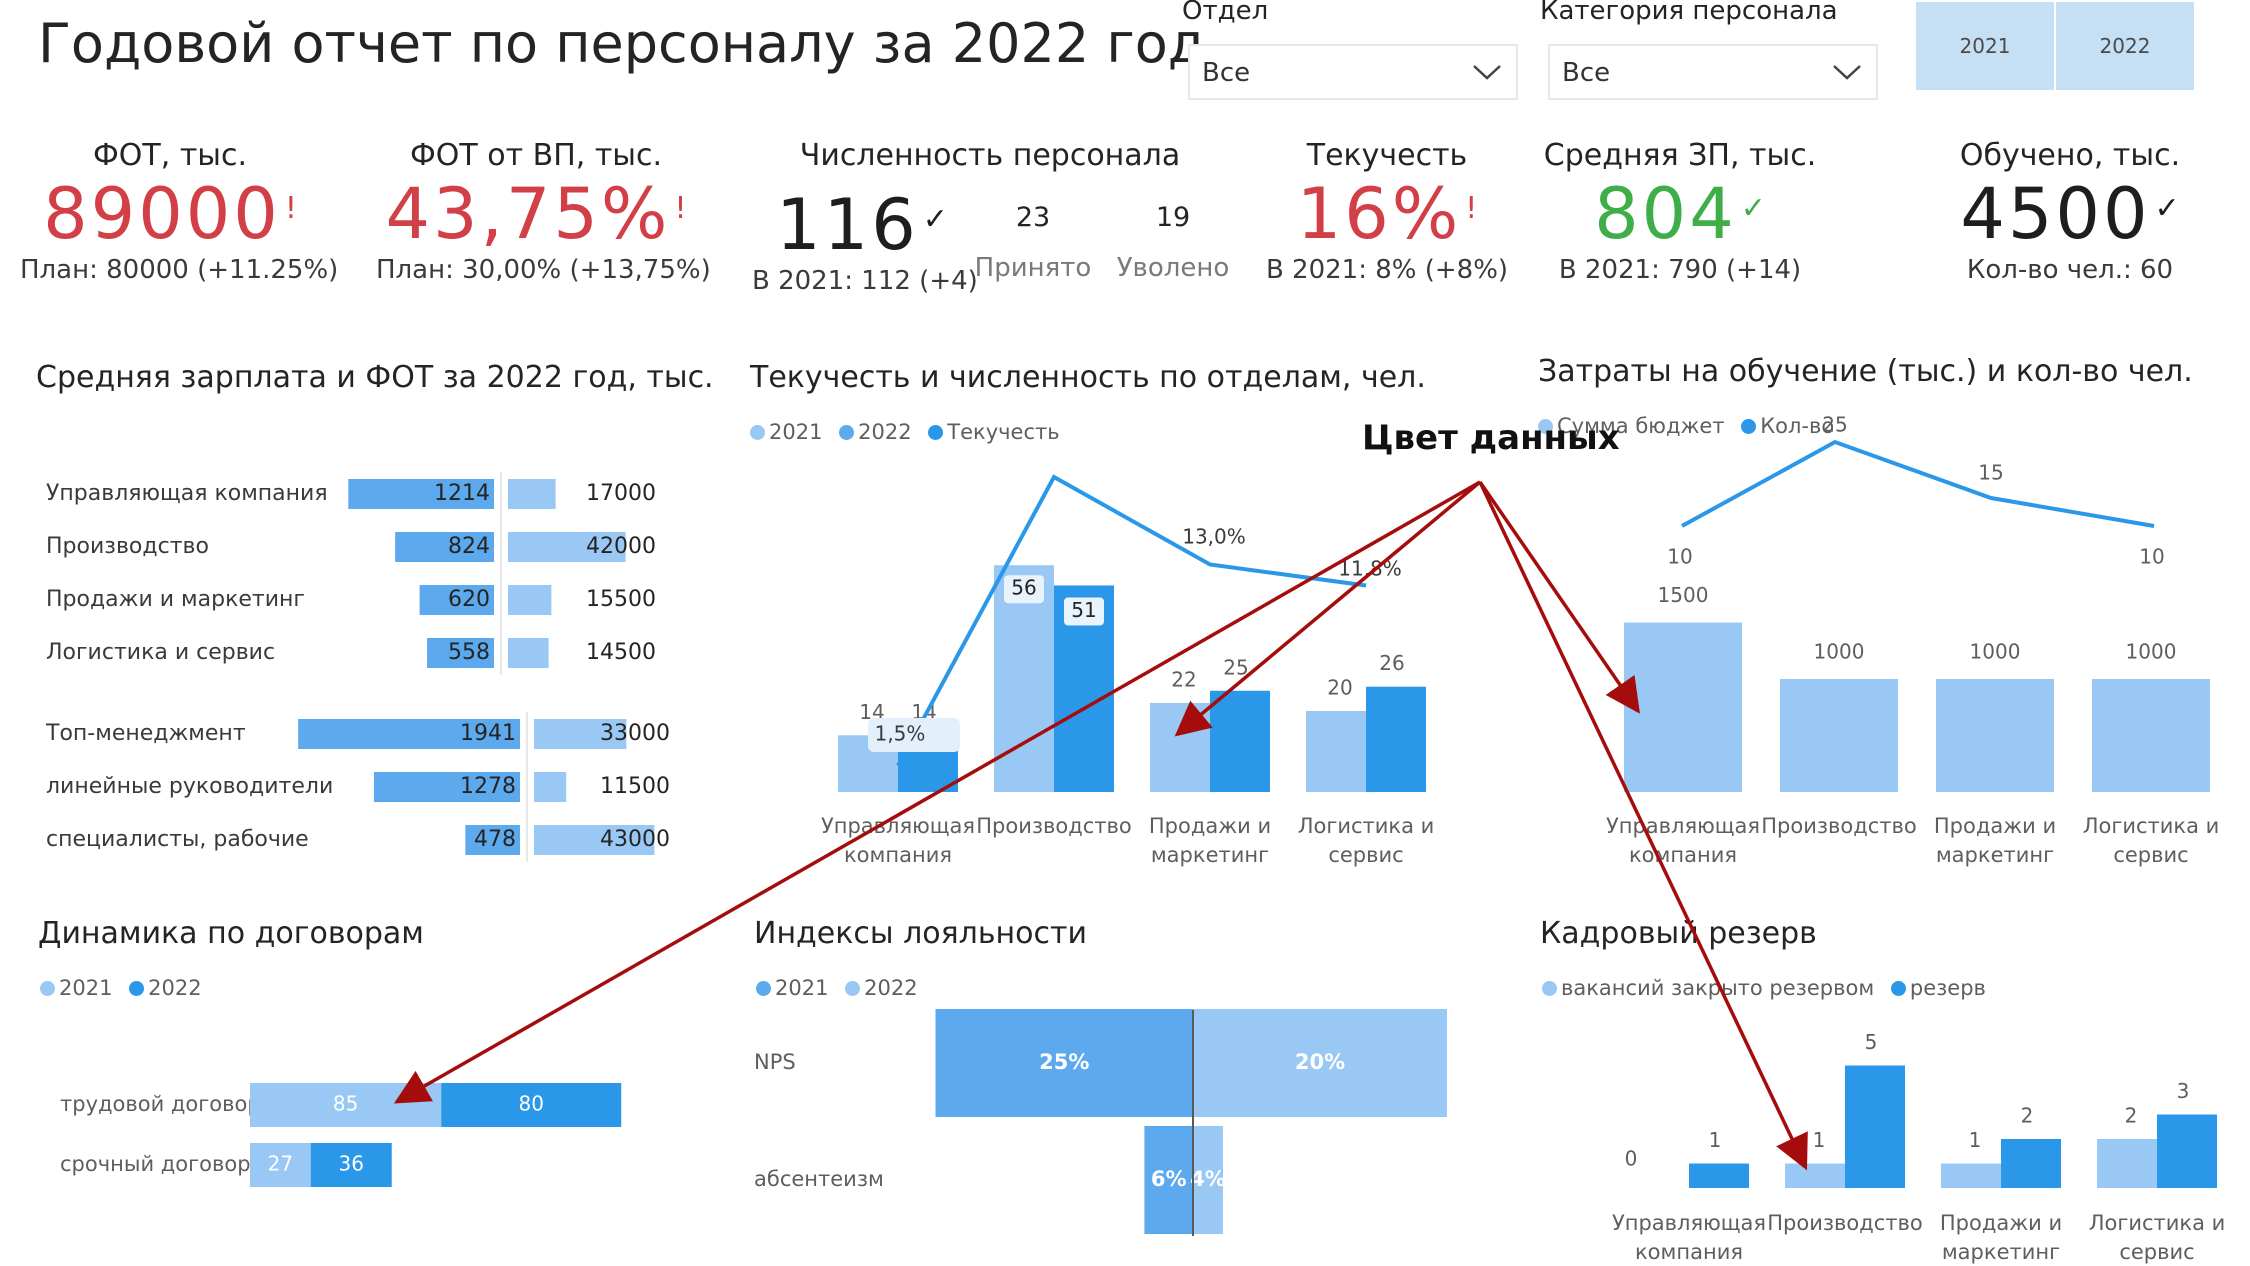  I want to click on reserve-bar-value: 5, so click(1871, 1042).